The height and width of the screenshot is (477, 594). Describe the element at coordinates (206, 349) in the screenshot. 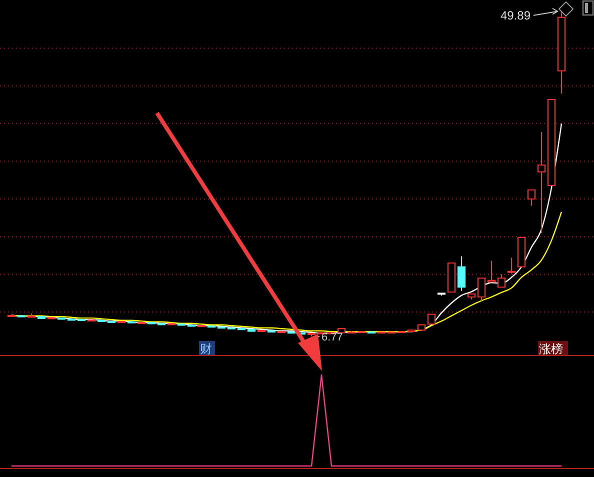

I see `annotation: 财` at that location.